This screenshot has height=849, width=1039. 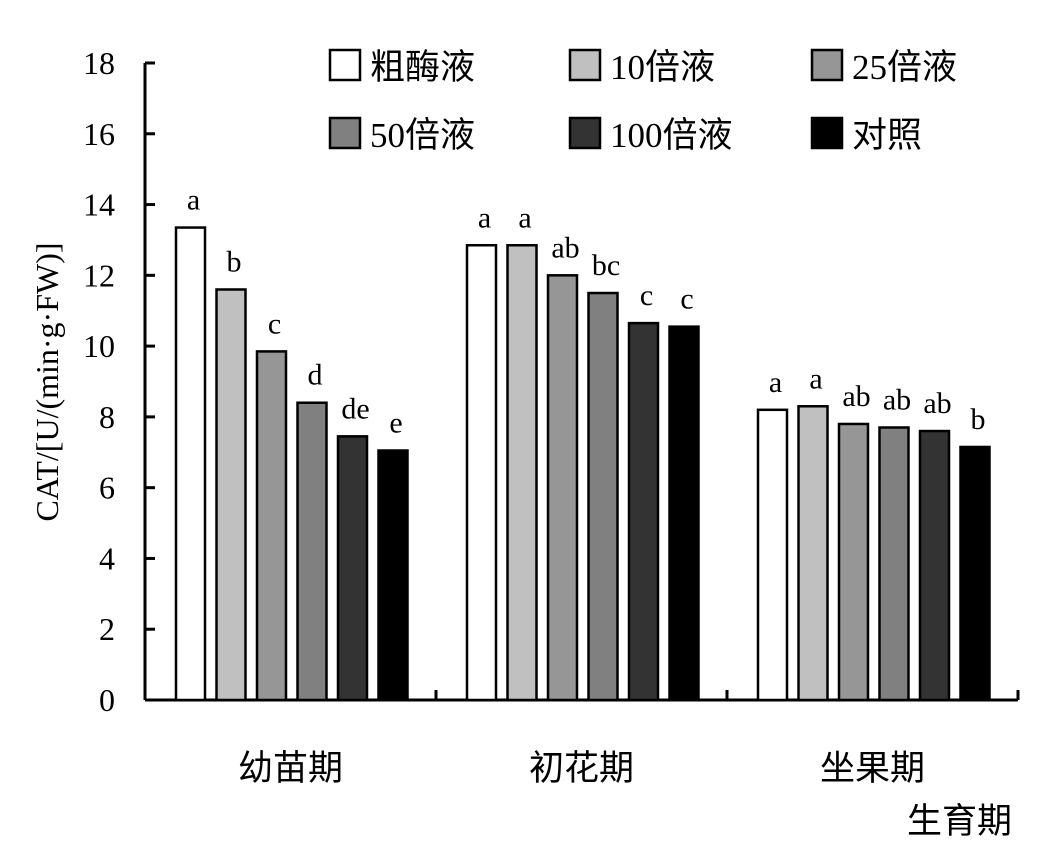 I want to click on x-axis: 幼苗期 初花期 坐果期, so click(x=582, y=739).